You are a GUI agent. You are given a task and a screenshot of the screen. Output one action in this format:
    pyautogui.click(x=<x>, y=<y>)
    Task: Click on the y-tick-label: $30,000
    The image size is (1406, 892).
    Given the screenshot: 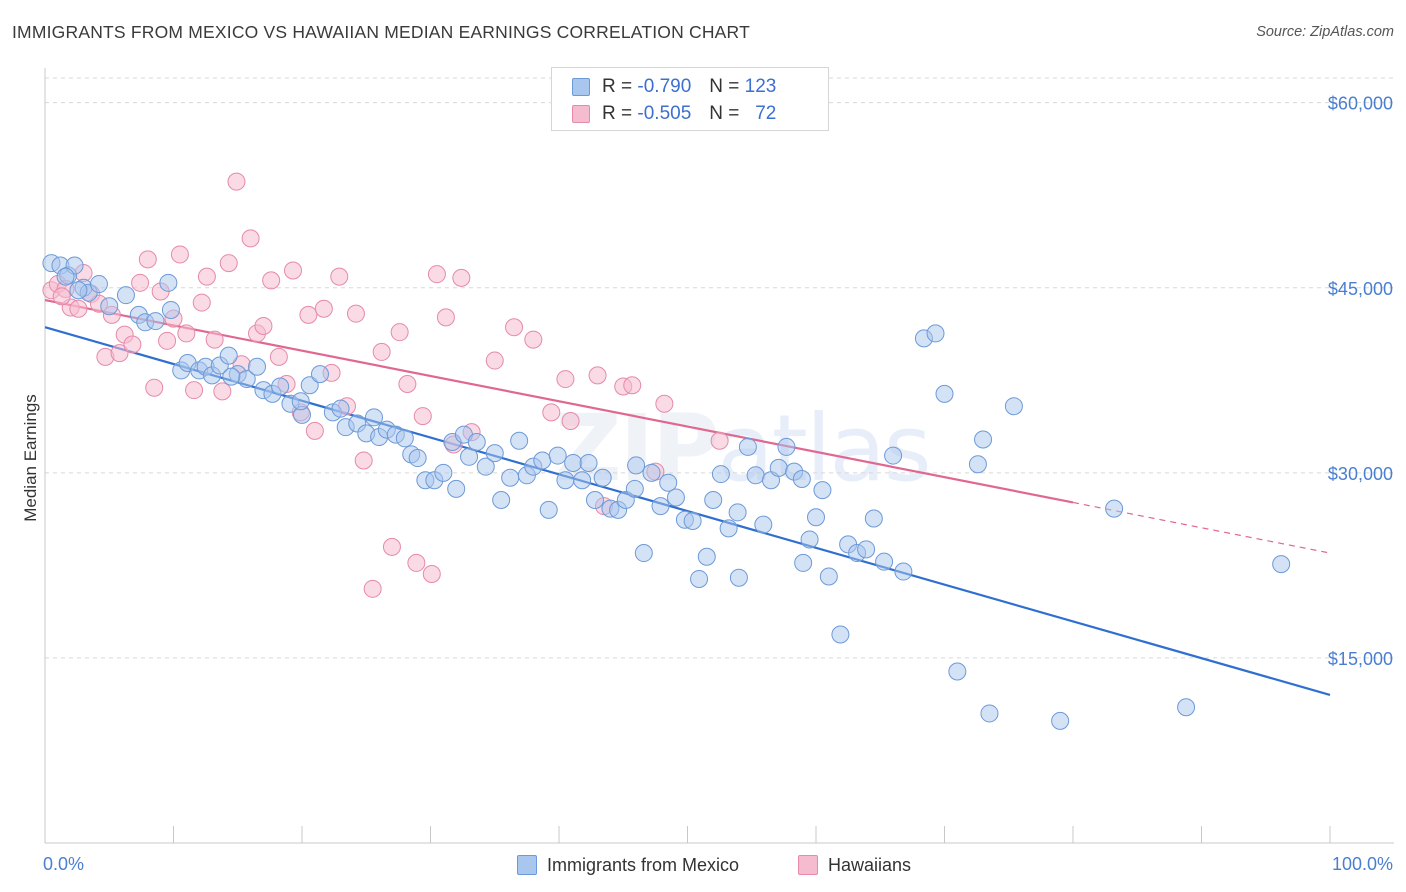 What is the action you would take?
    pyautogui.click(x=1360, y=474)
    